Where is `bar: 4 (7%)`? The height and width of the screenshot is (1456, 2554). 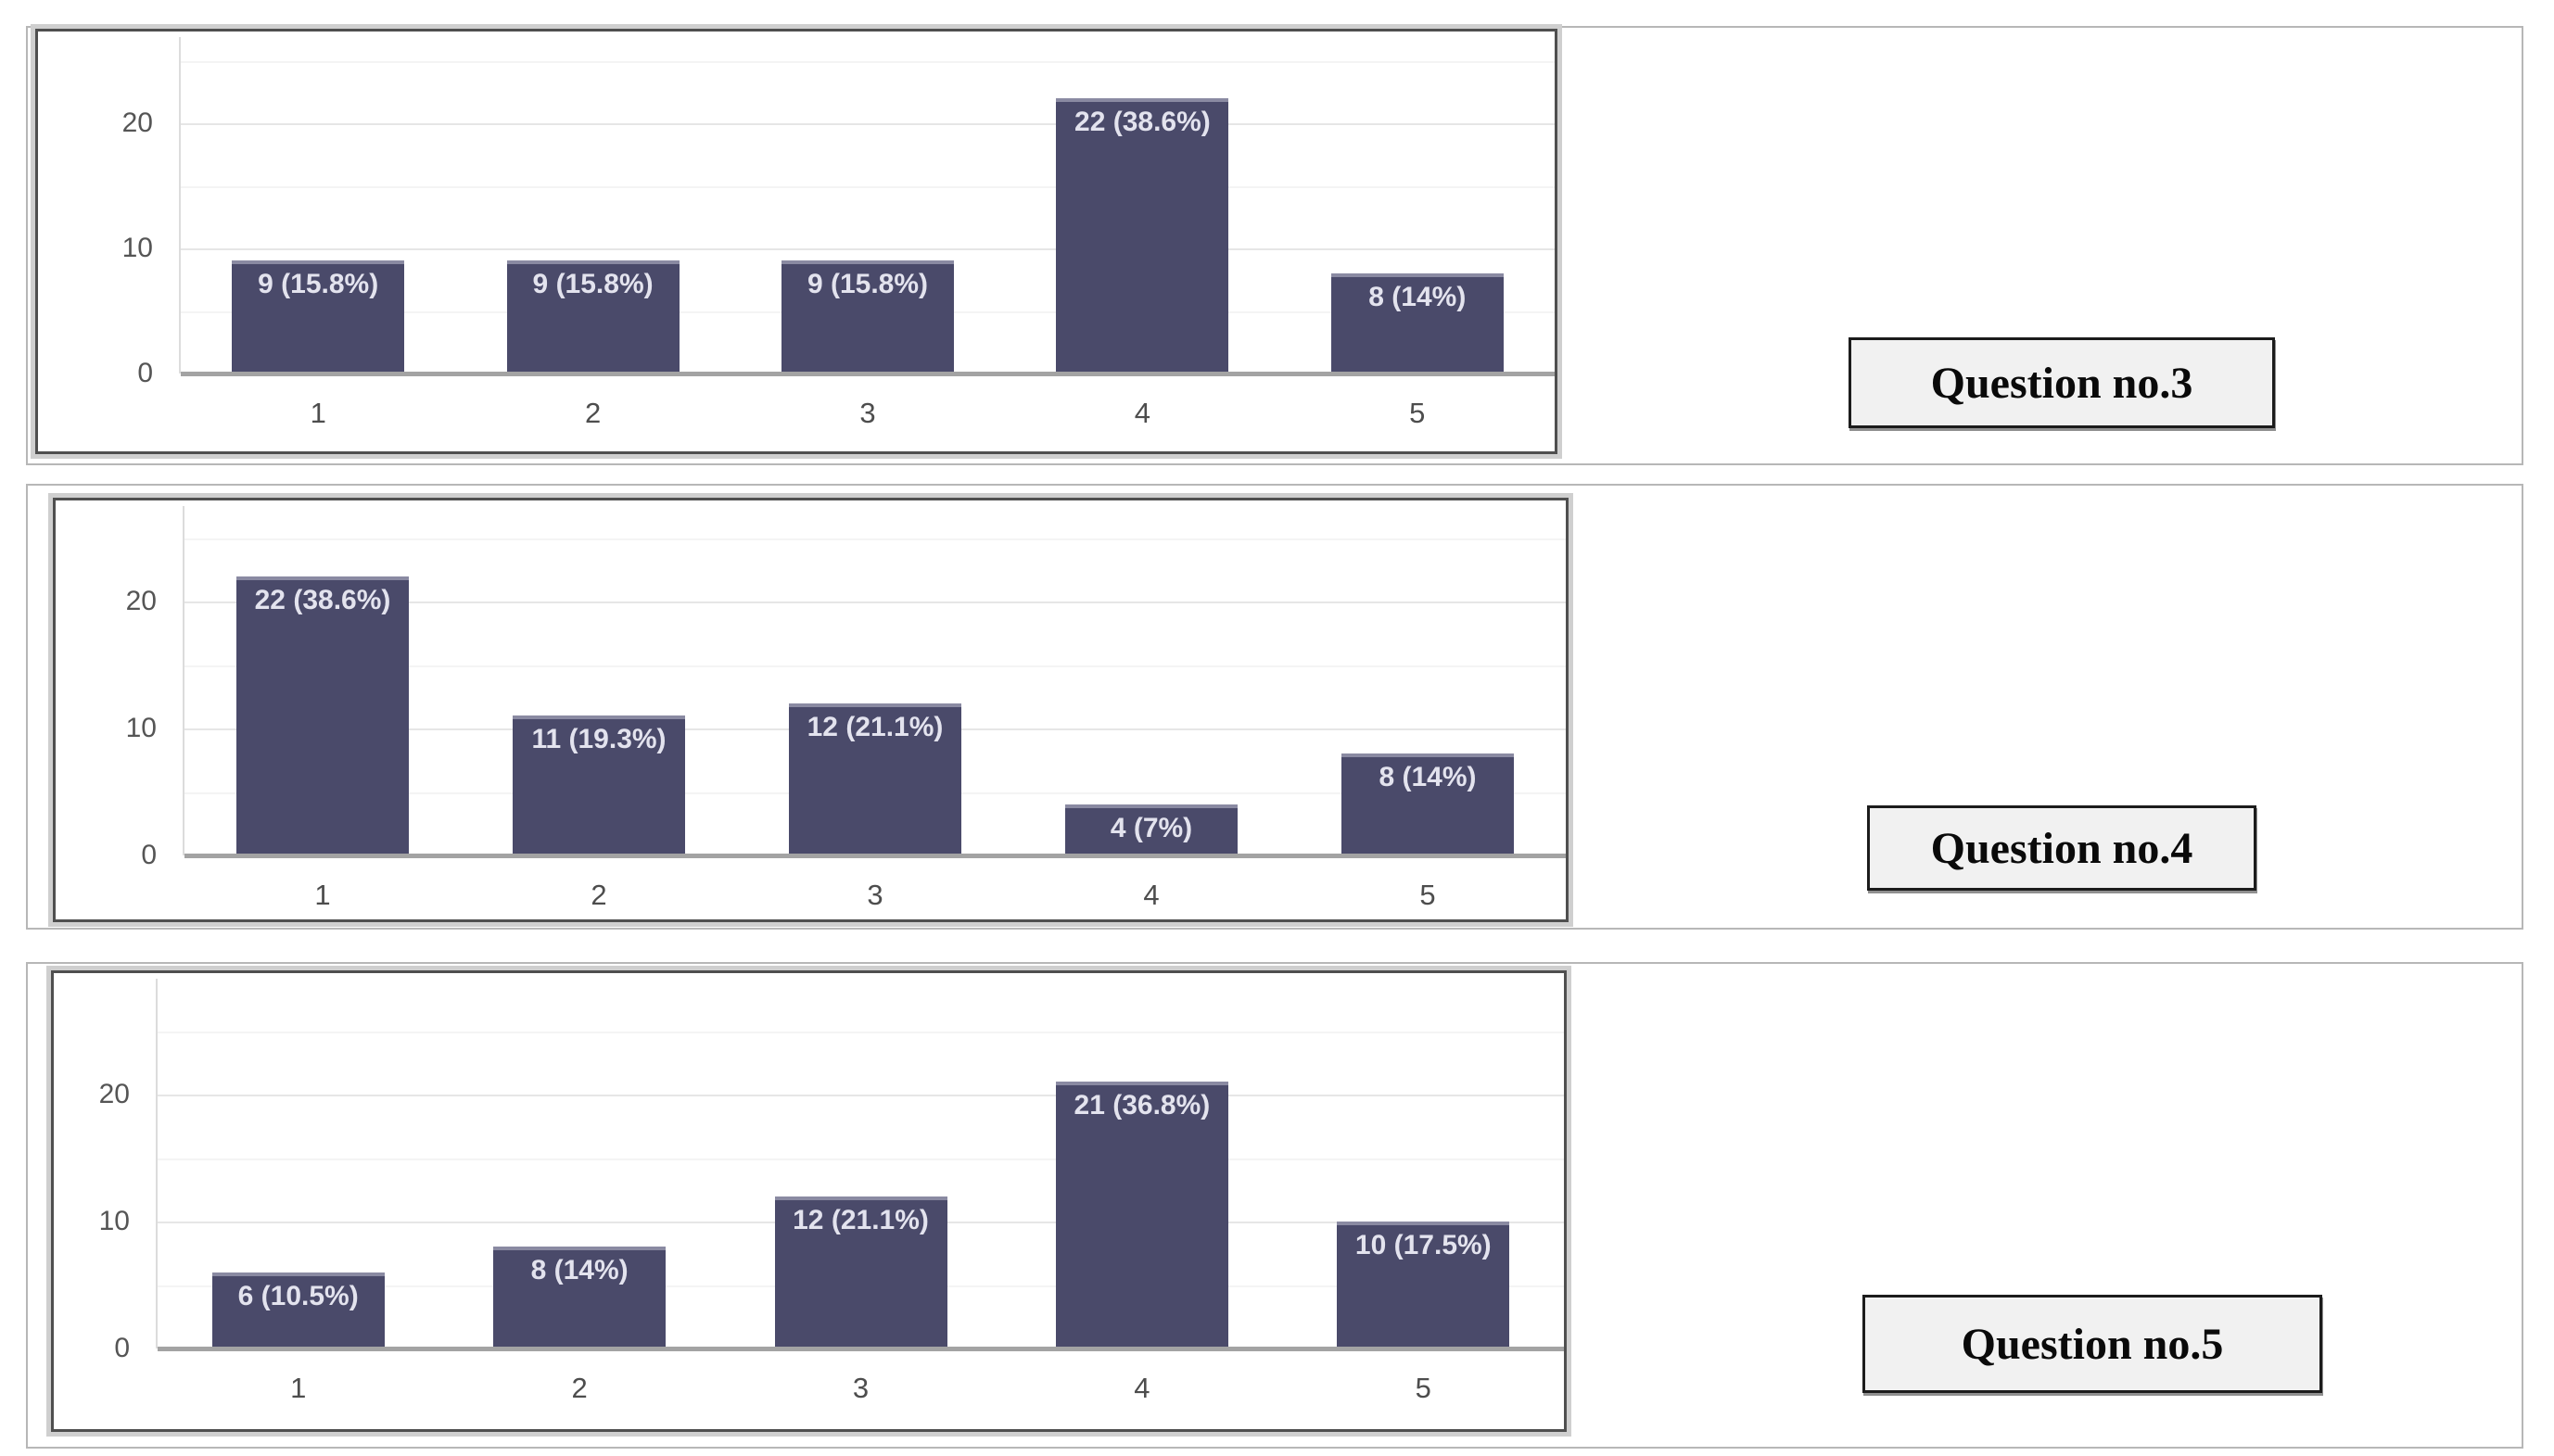 bar: 4 (7%) is located at coordinates (1152, 829).